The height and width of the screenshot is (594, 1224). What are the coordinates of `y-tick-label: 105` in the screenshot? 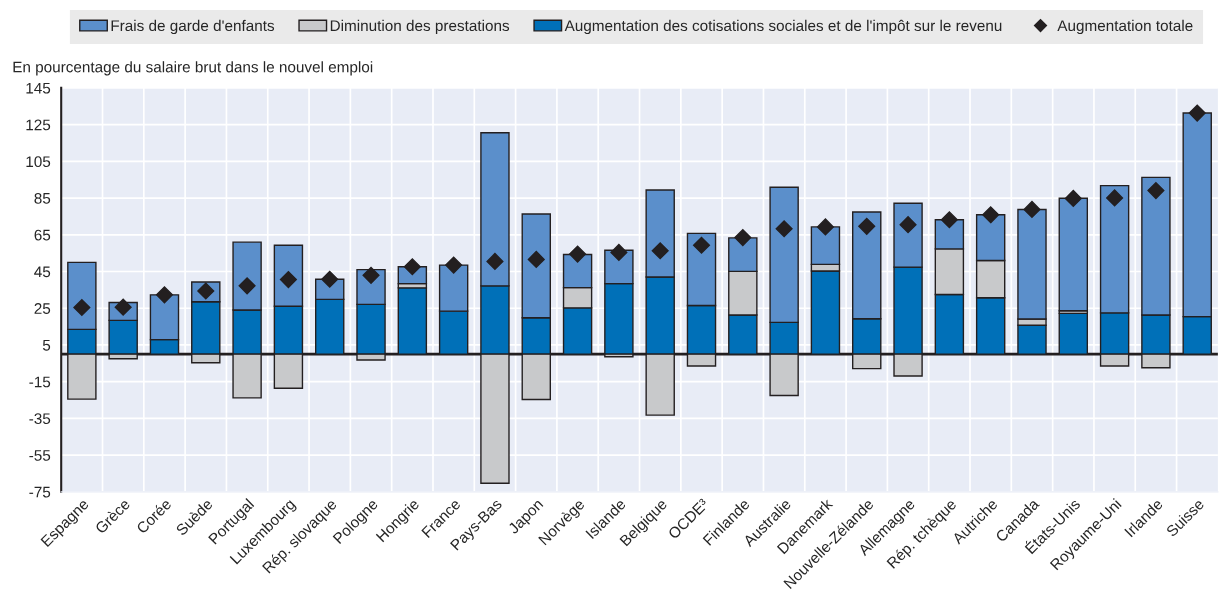 It's located at (38, 162).